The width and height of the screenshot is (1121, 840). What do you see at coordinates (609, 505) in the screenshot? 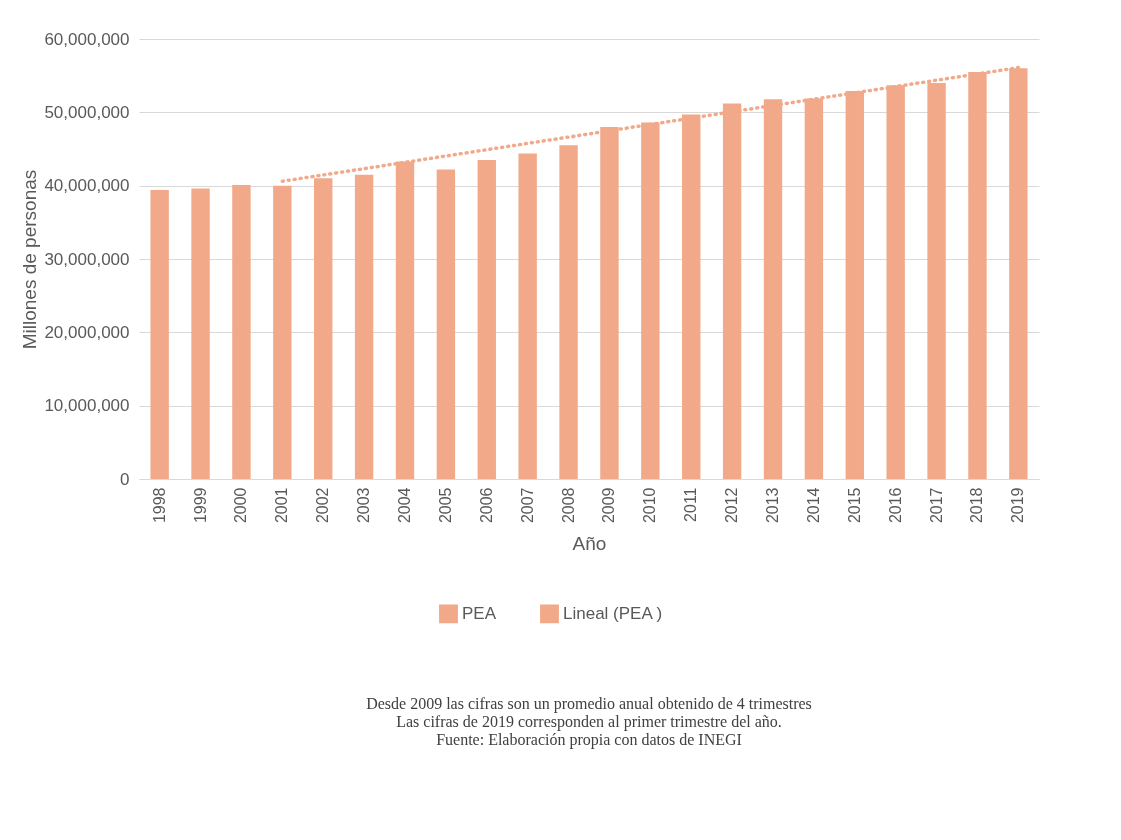
I see `x-tick-label: 2009` at bounding box center [609, 505].